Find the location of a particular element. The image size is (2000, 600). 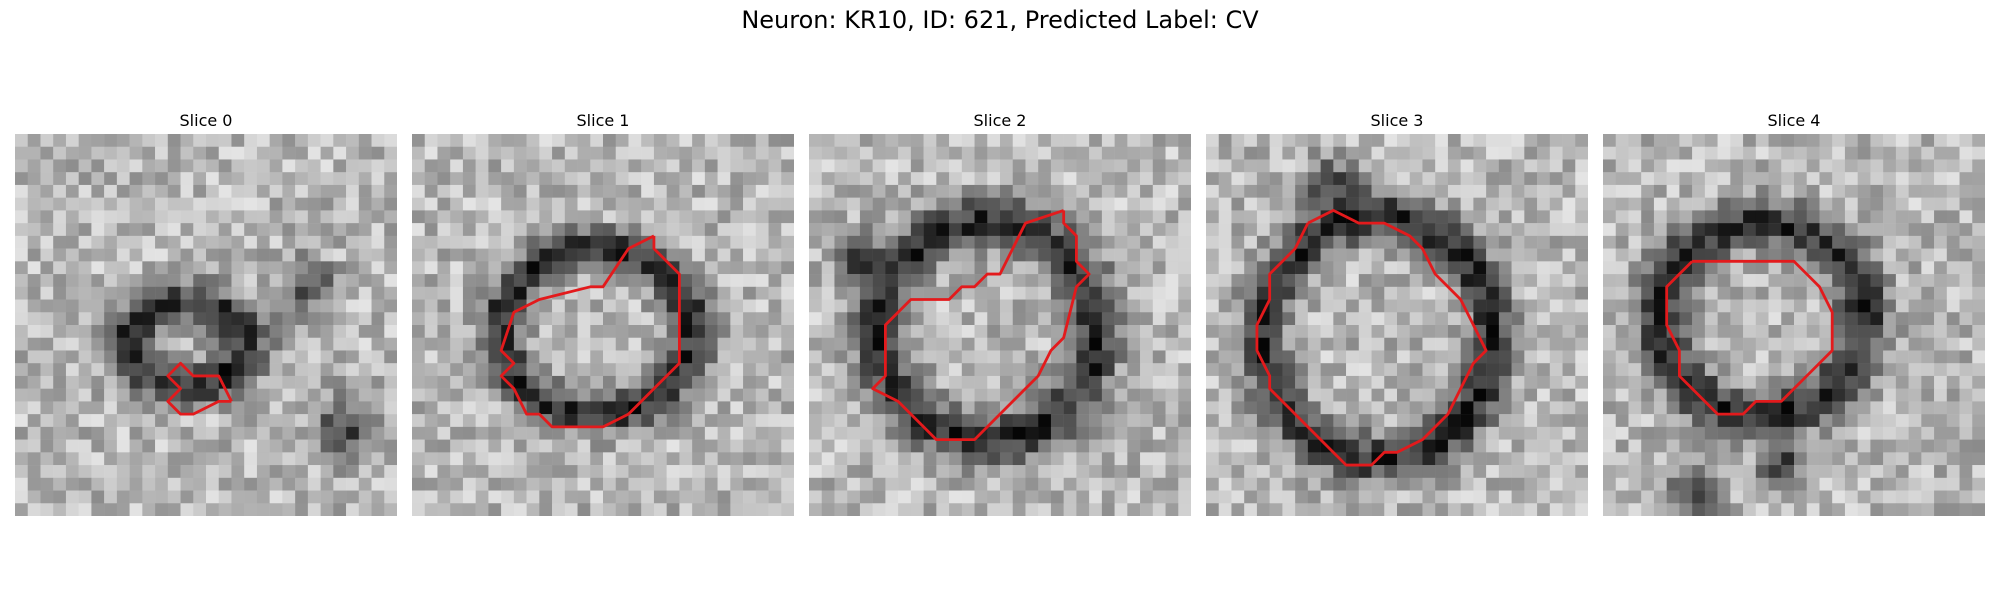

panel-title: Slice 2 is located at coordinates (1000, 120).